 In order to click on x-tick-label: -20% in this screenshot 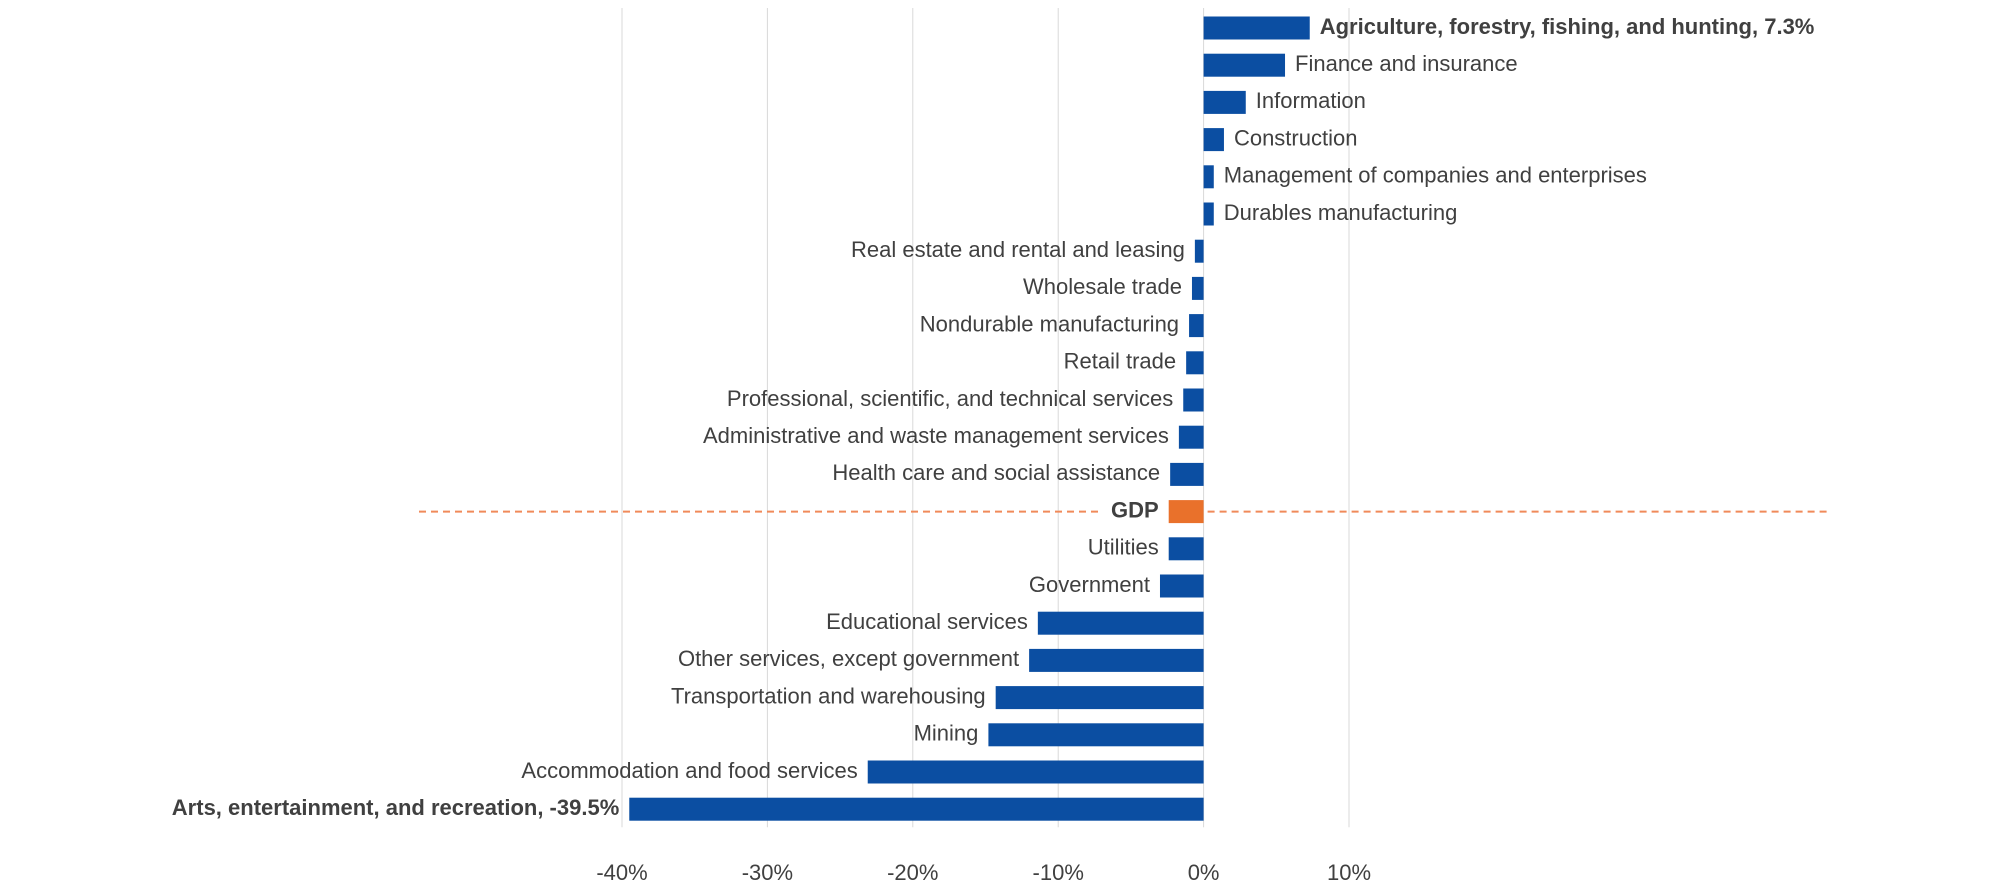, I will do `click(912, 872)`.